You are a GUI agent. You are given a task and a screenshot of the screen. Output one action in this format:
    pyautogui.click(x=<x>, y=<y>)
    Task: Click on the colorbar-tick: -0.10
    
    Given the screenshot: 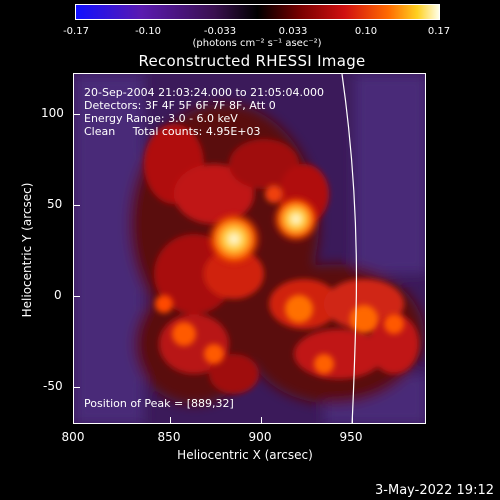 What is the action you would take?
    pyautogui.click(x=148, y=31)
    